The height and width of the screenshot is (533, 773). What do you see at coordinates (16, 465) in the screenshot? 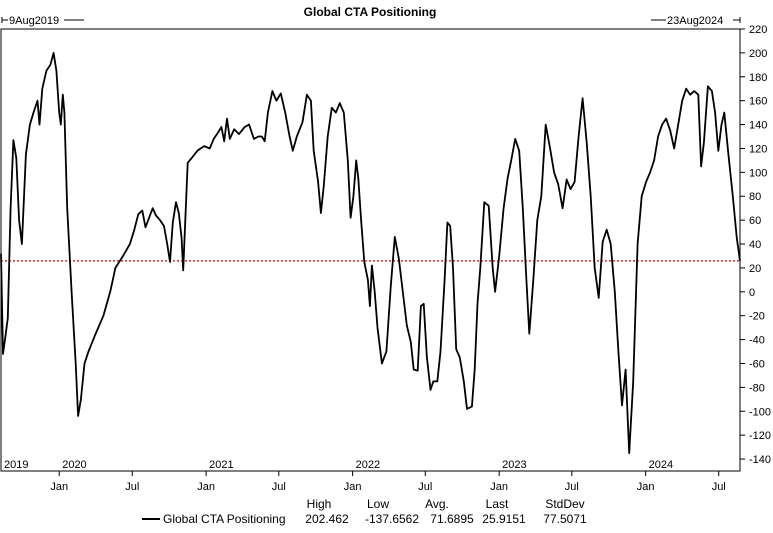
I see `year-label: 2019` at bounding box center [16, 465].